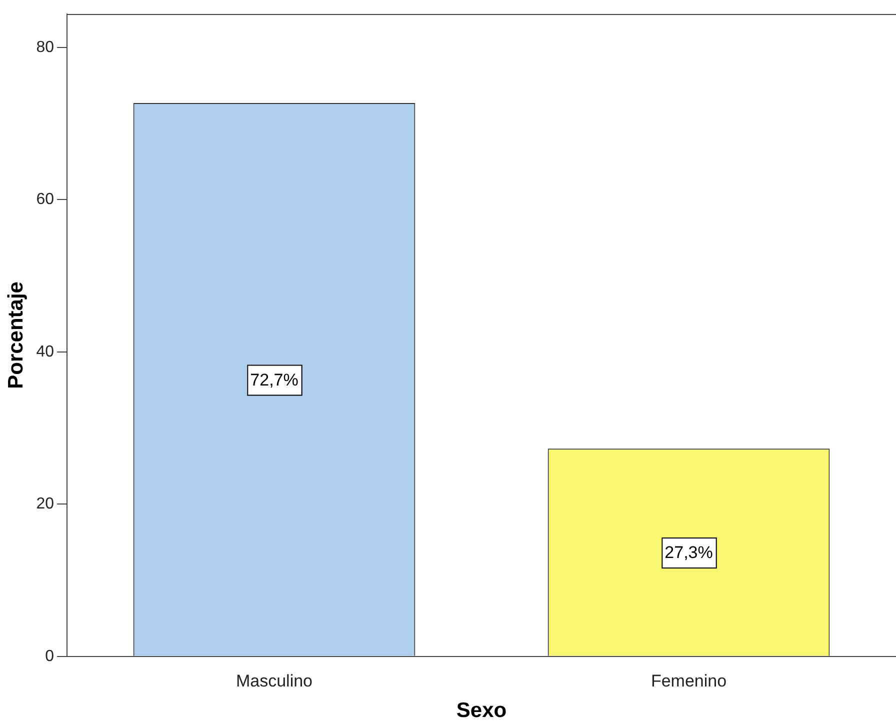 This screenshot has height=728, width=896. Describe the element at coordinates (45, 351) in the screenshot. I see `y-tick-label: 40` at that location.